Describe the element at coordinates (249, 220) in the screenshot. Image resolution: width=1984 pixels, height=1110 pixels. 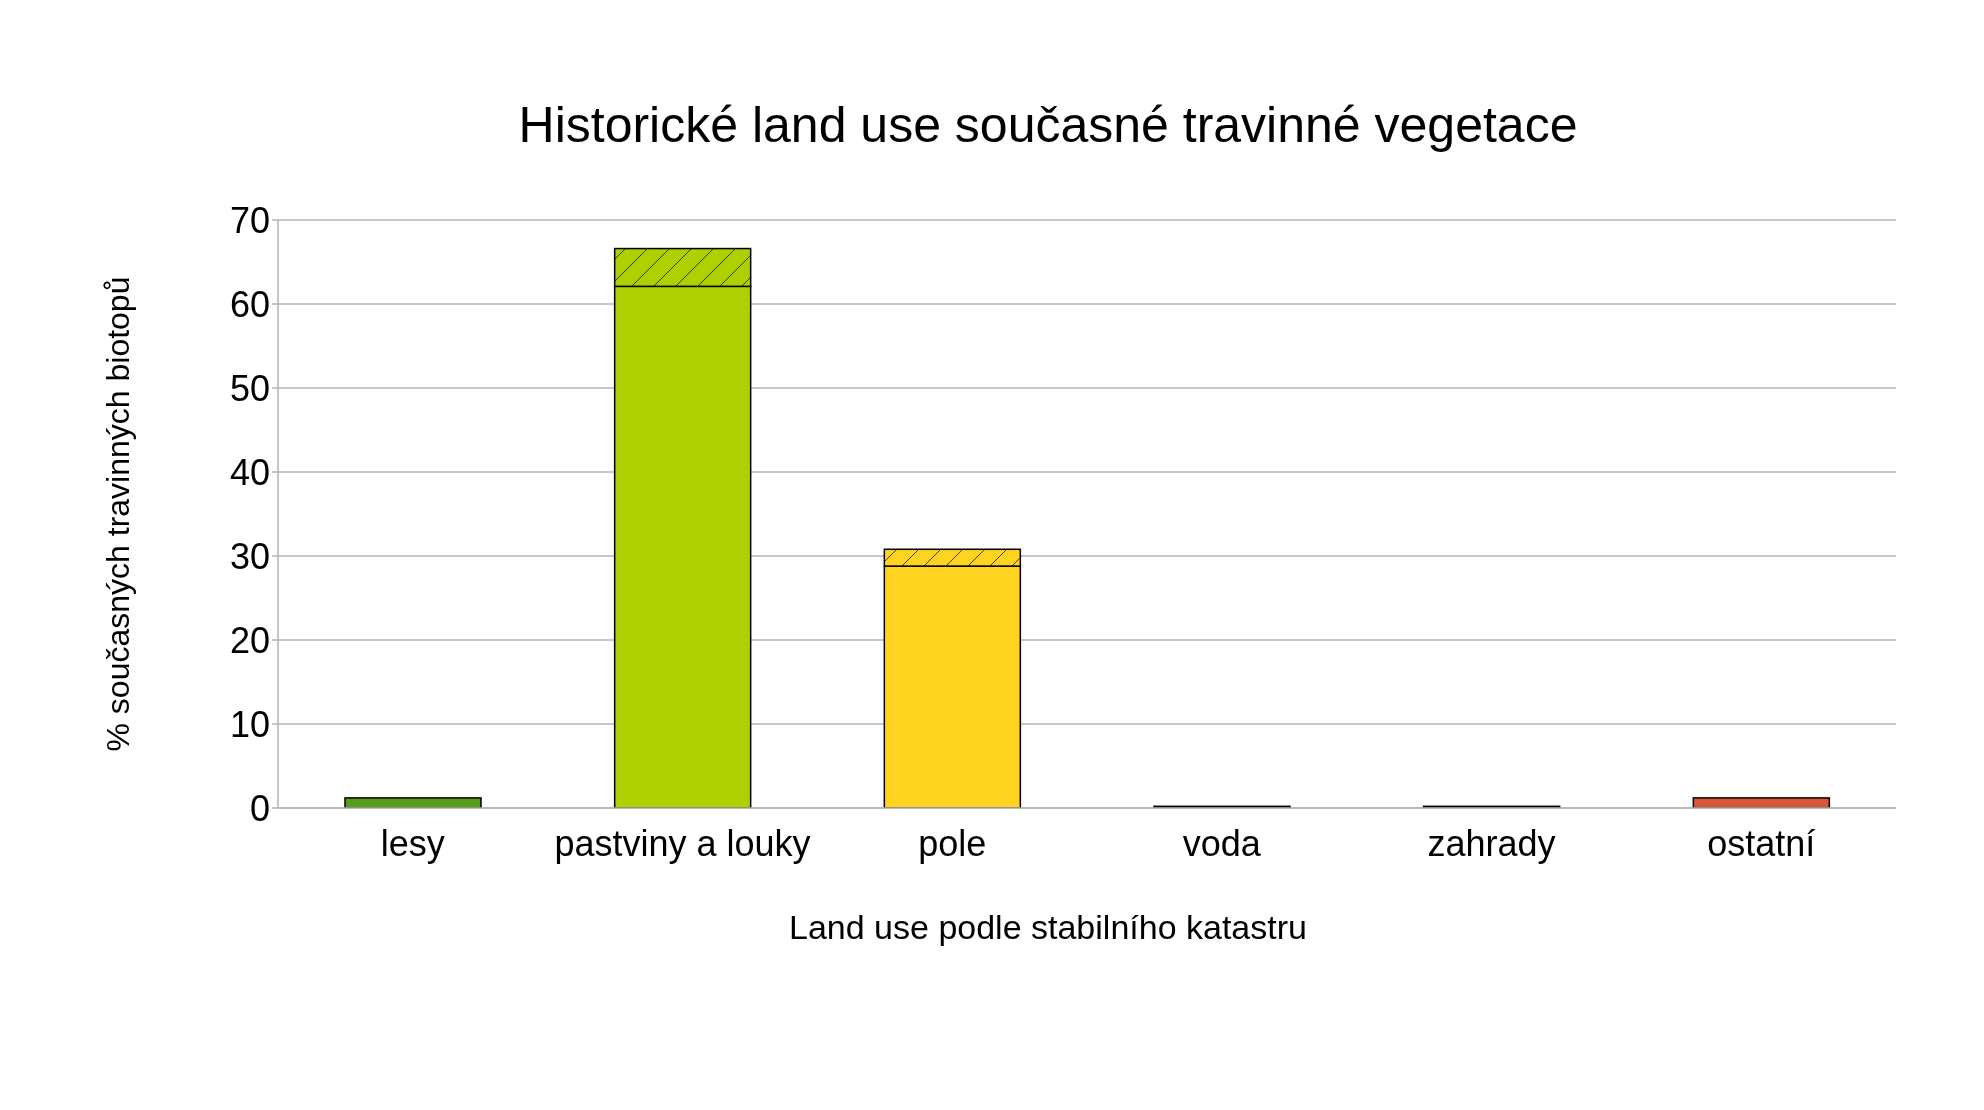
I see `y-tick-label: 70` at that location.